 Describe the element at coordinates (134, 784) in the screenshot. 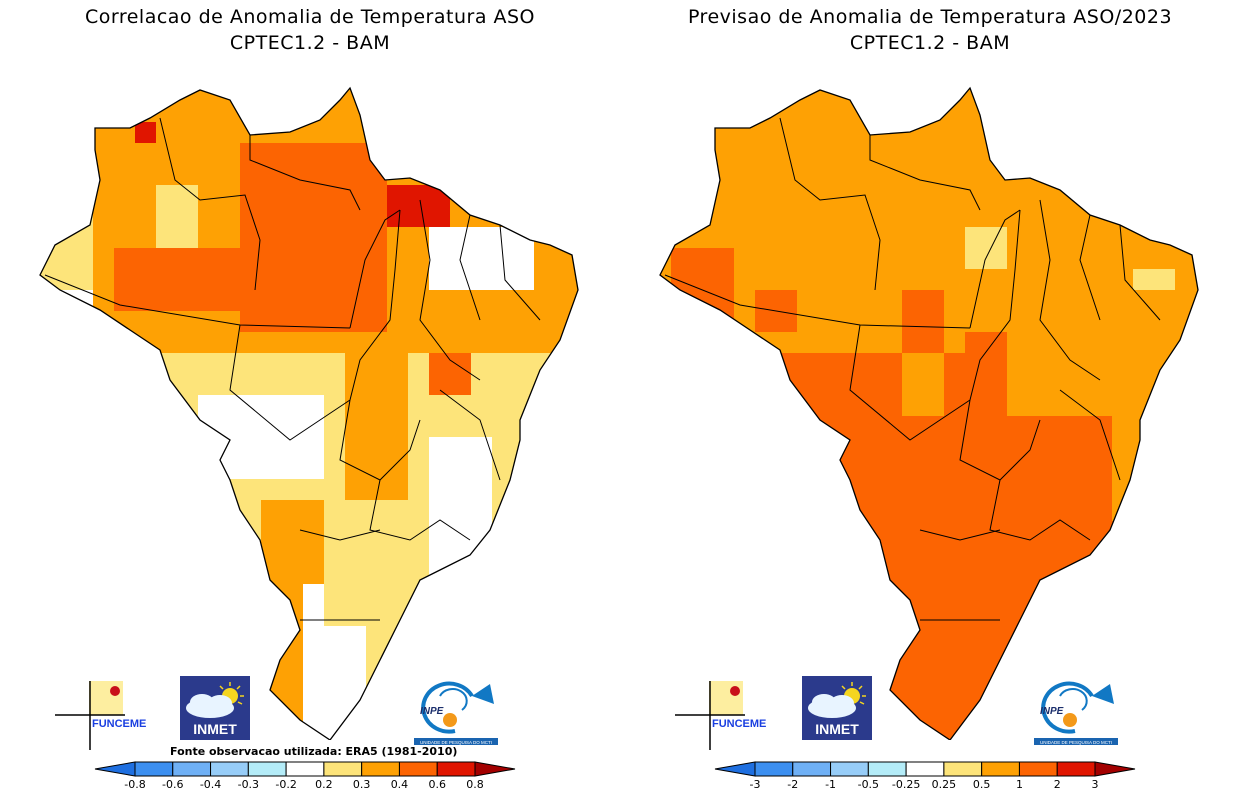

I see `colorbar-tick-label: -0.8` at that location.